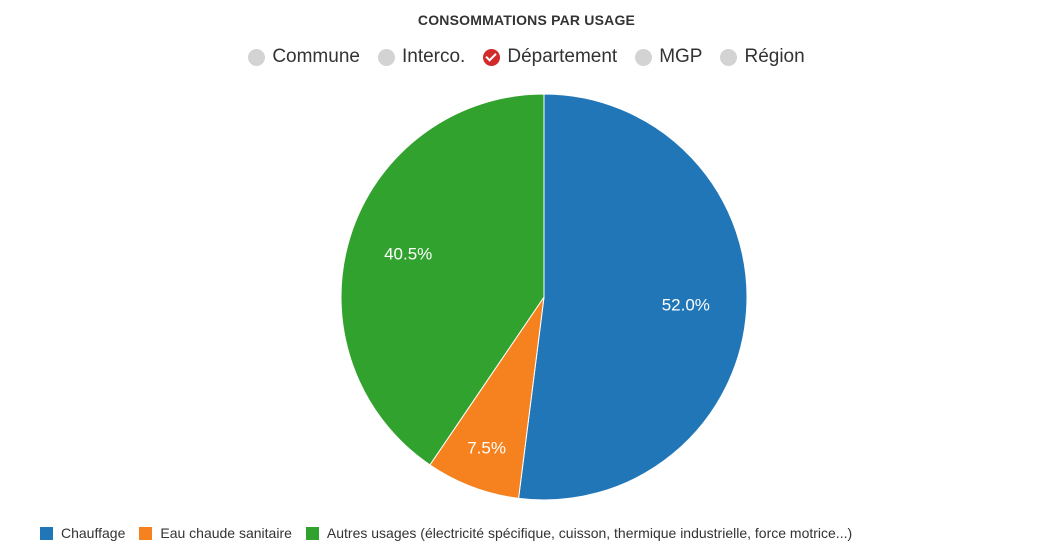  What do you see at coordinates (681, 56) in the screenshot?
I see `scope-option-label: MGP` at bounding box center [681, 56].